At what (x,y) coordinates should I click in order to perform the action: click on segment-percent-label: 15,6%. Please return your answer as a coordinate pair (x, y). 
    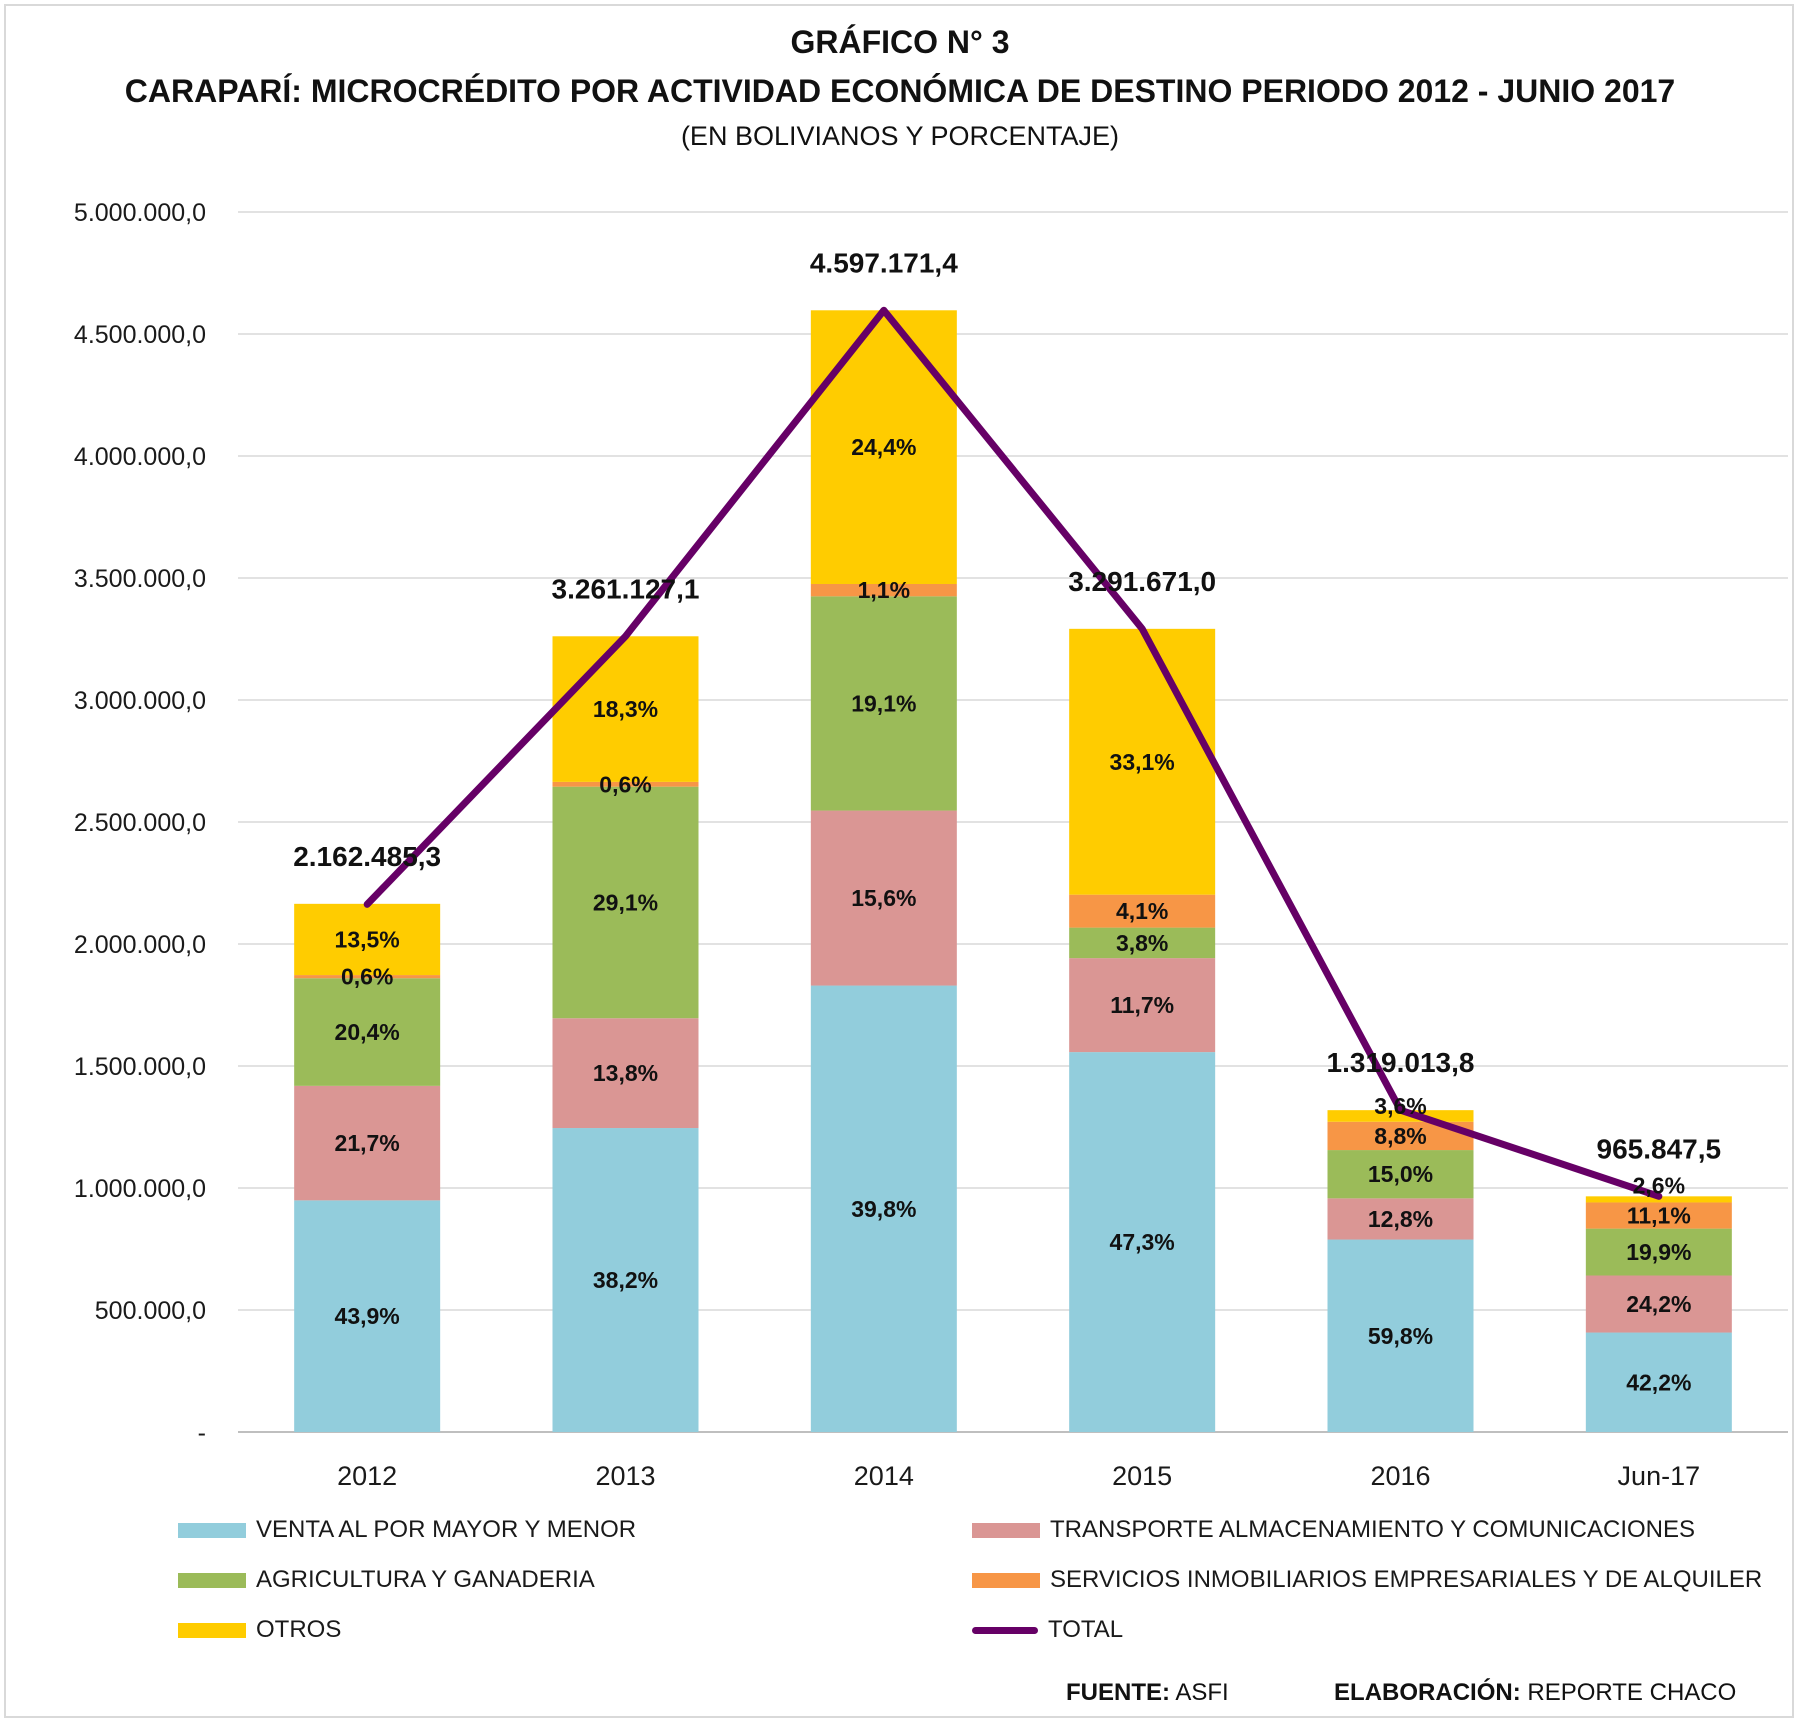
    Looking at the image, I should click on (883, 898).